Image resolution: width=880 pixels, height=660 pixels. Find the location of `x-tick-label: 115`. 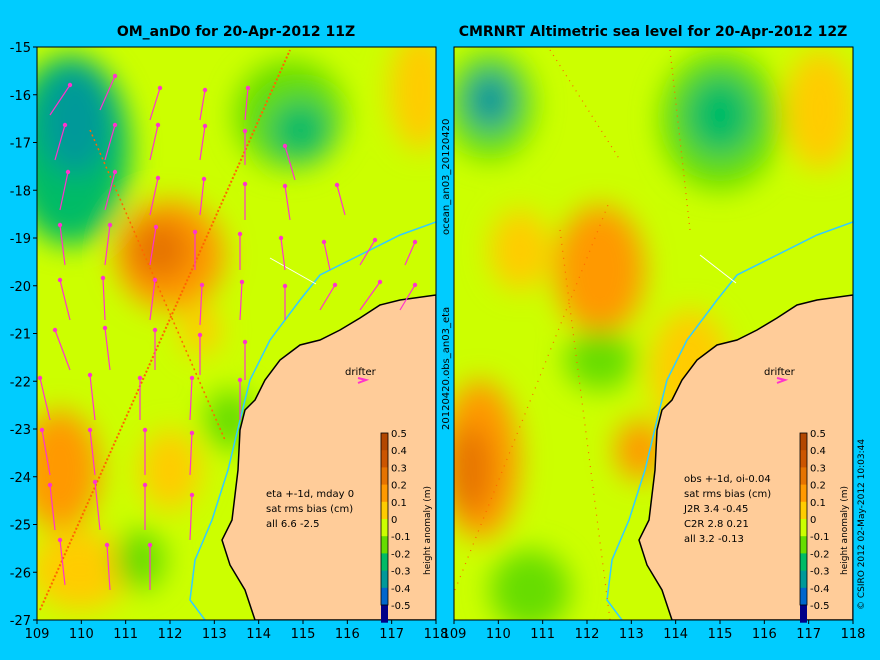

x-tick-label: 115 is located at coordinates (720, 634).